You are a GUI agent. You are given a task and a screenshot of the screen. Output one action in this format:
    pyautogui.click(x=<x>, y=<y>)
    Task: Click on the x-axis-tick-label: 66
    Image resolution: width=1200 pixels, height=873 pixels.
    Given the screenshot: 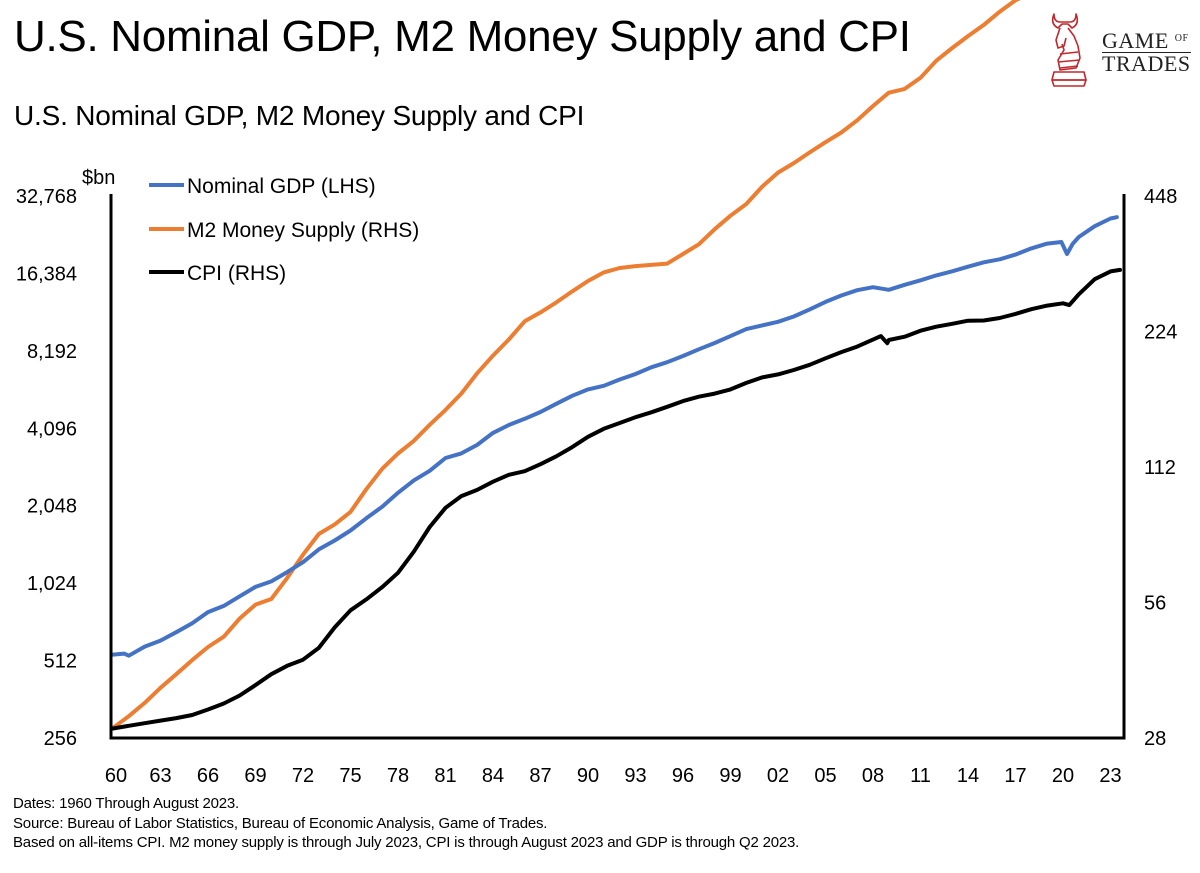 What is the action you would take?
    pyautogui.click(x=208, y=776)
    